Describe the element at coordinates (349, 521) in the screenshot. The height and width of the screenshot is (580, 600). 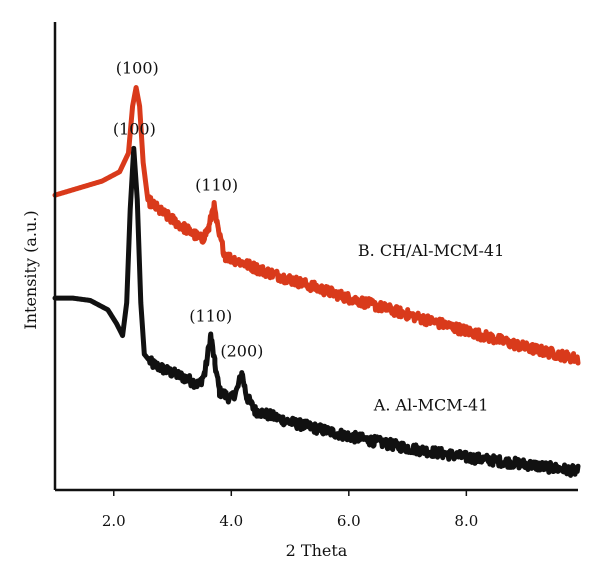
I see `x-tick-label: 6.0` at that location.